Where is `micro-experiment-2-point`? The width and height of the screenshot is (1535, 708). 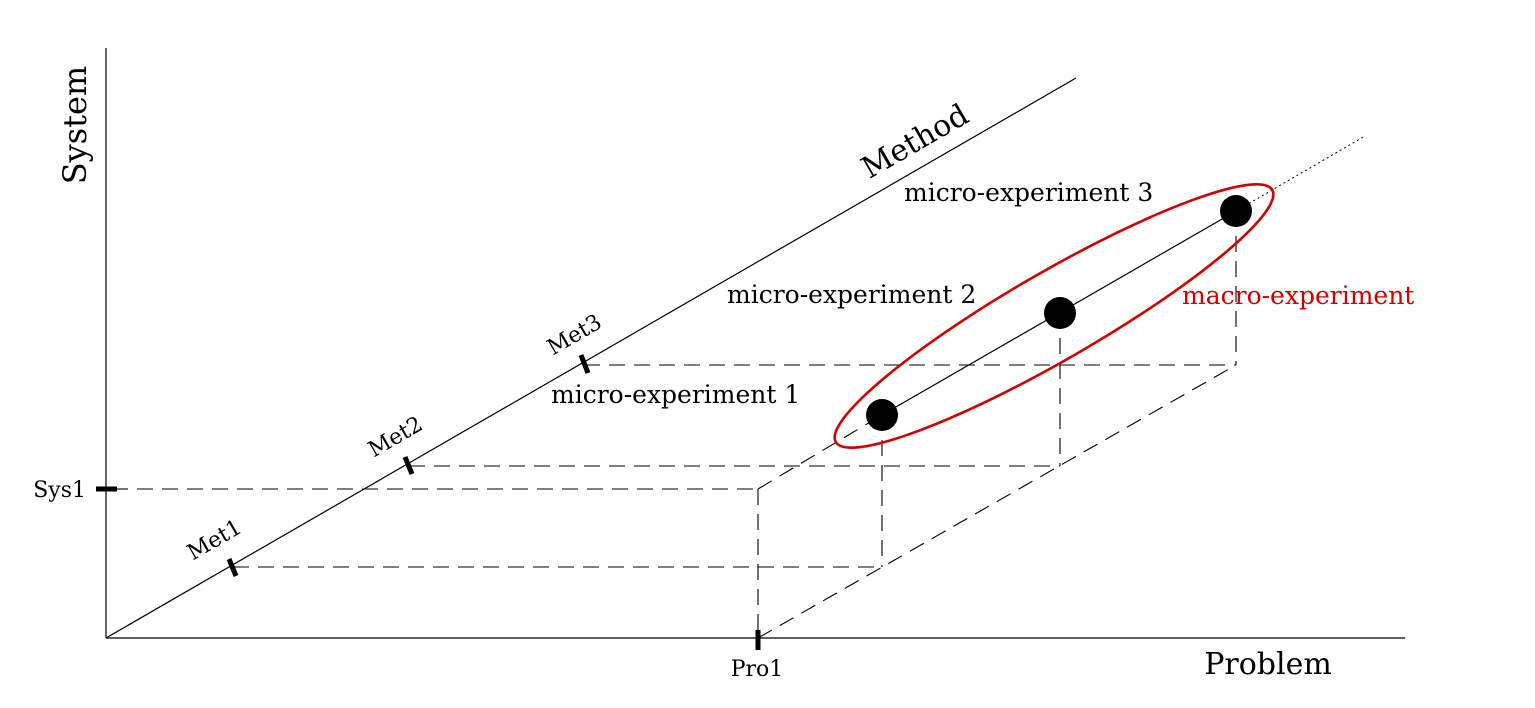
micro-experiment-2-point is located at coordinates (1060, 313).